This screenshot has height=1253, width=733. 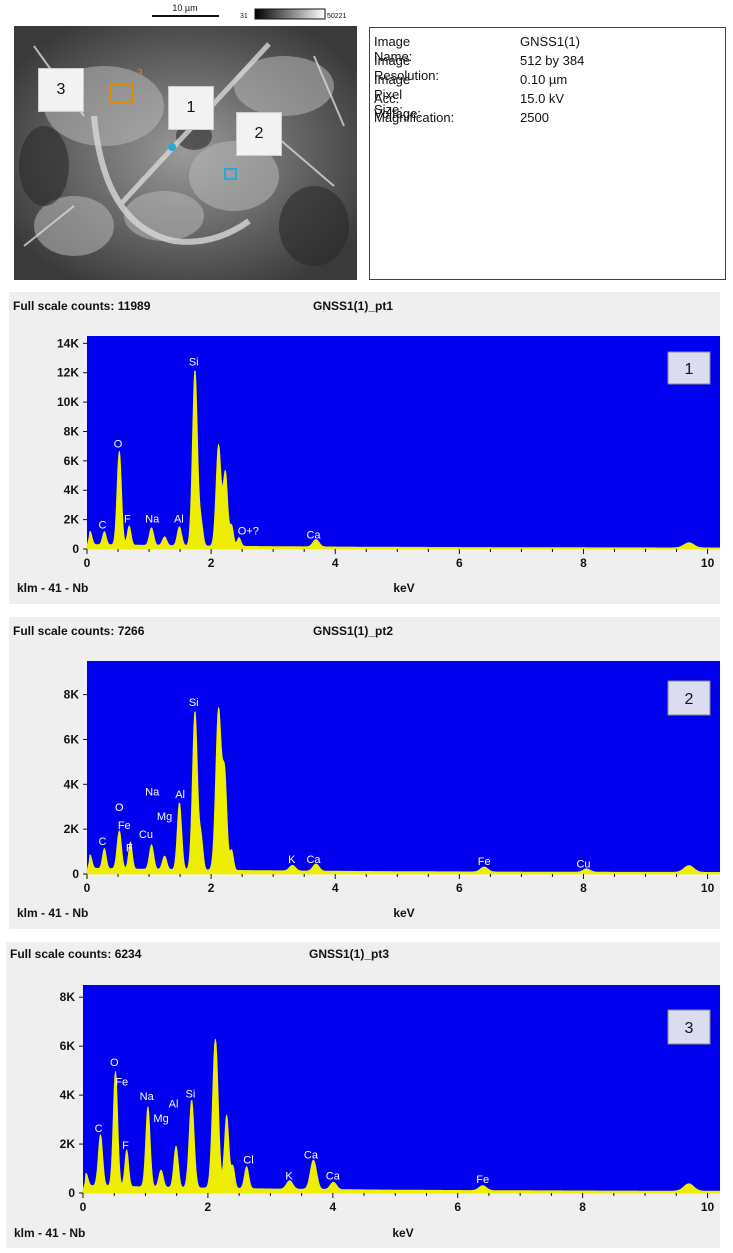 What do you see at coordinates (184, 8) in the screenshot?
I see `scale-bar-label: 10 µm` at bounding box center [184, 8].